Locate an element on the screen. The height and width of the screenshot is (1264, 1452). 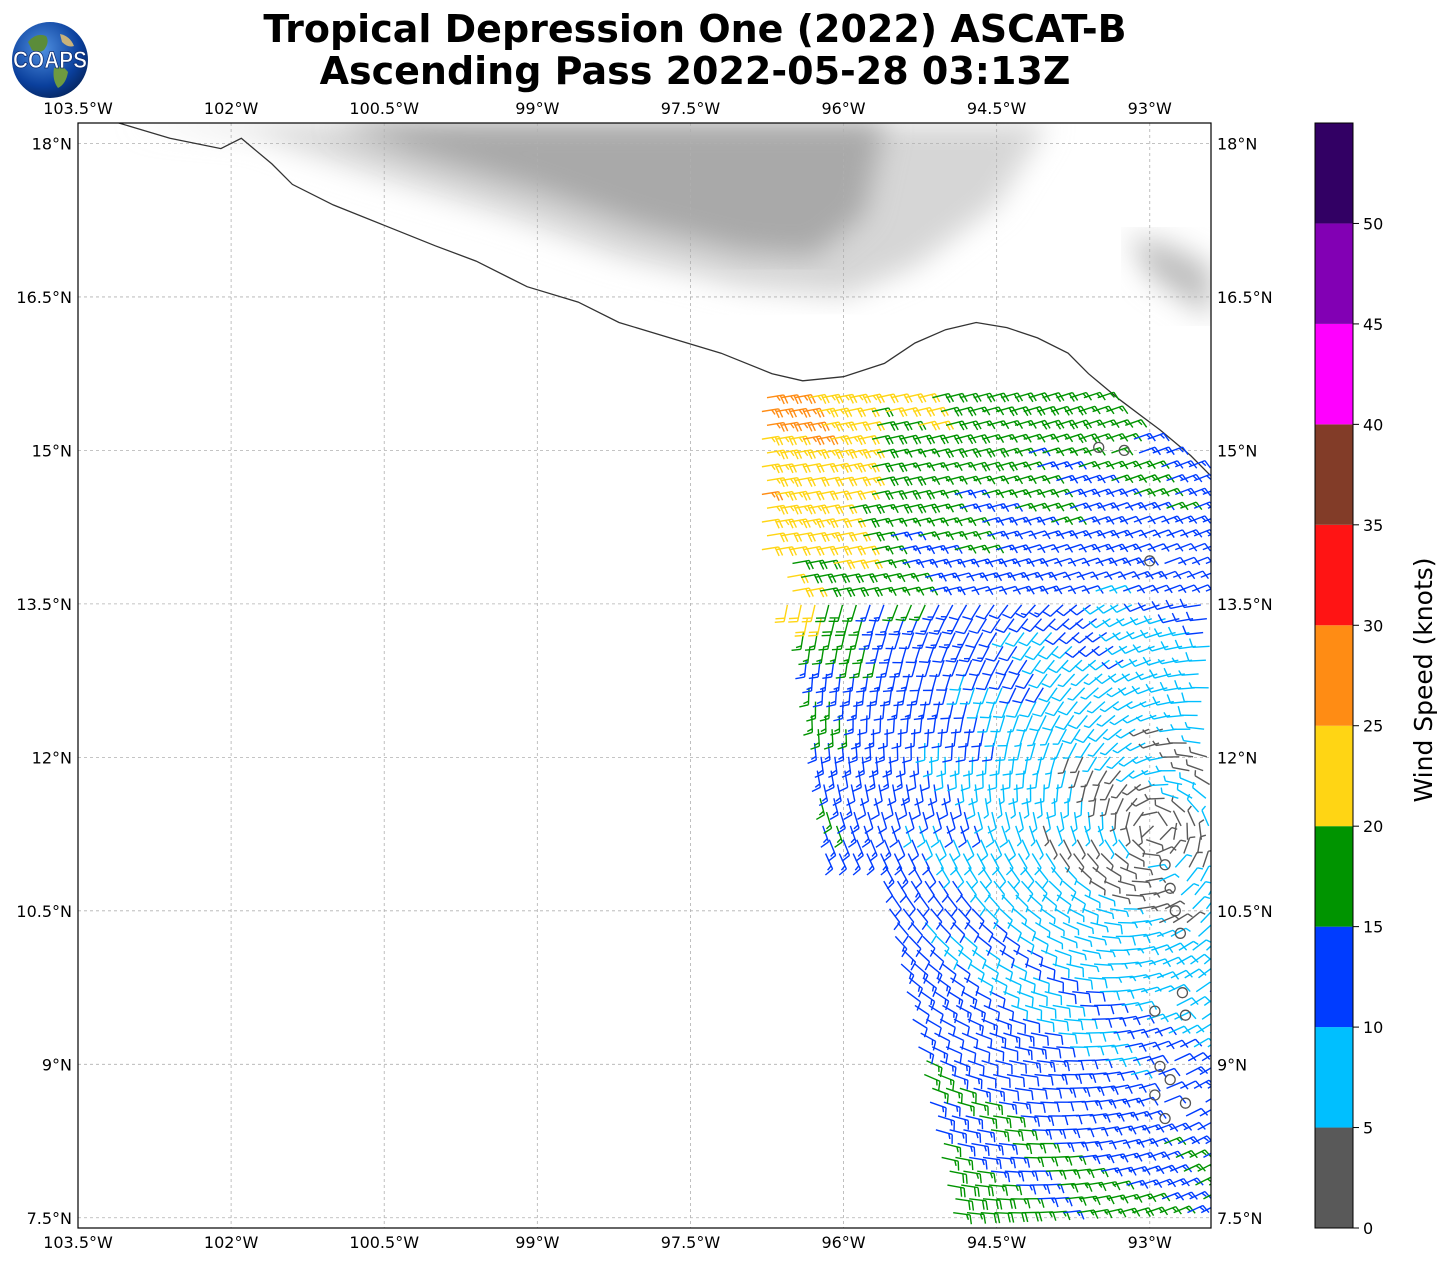
colorbar-tick-label: 10 is located at coordinates (1373, 1027).